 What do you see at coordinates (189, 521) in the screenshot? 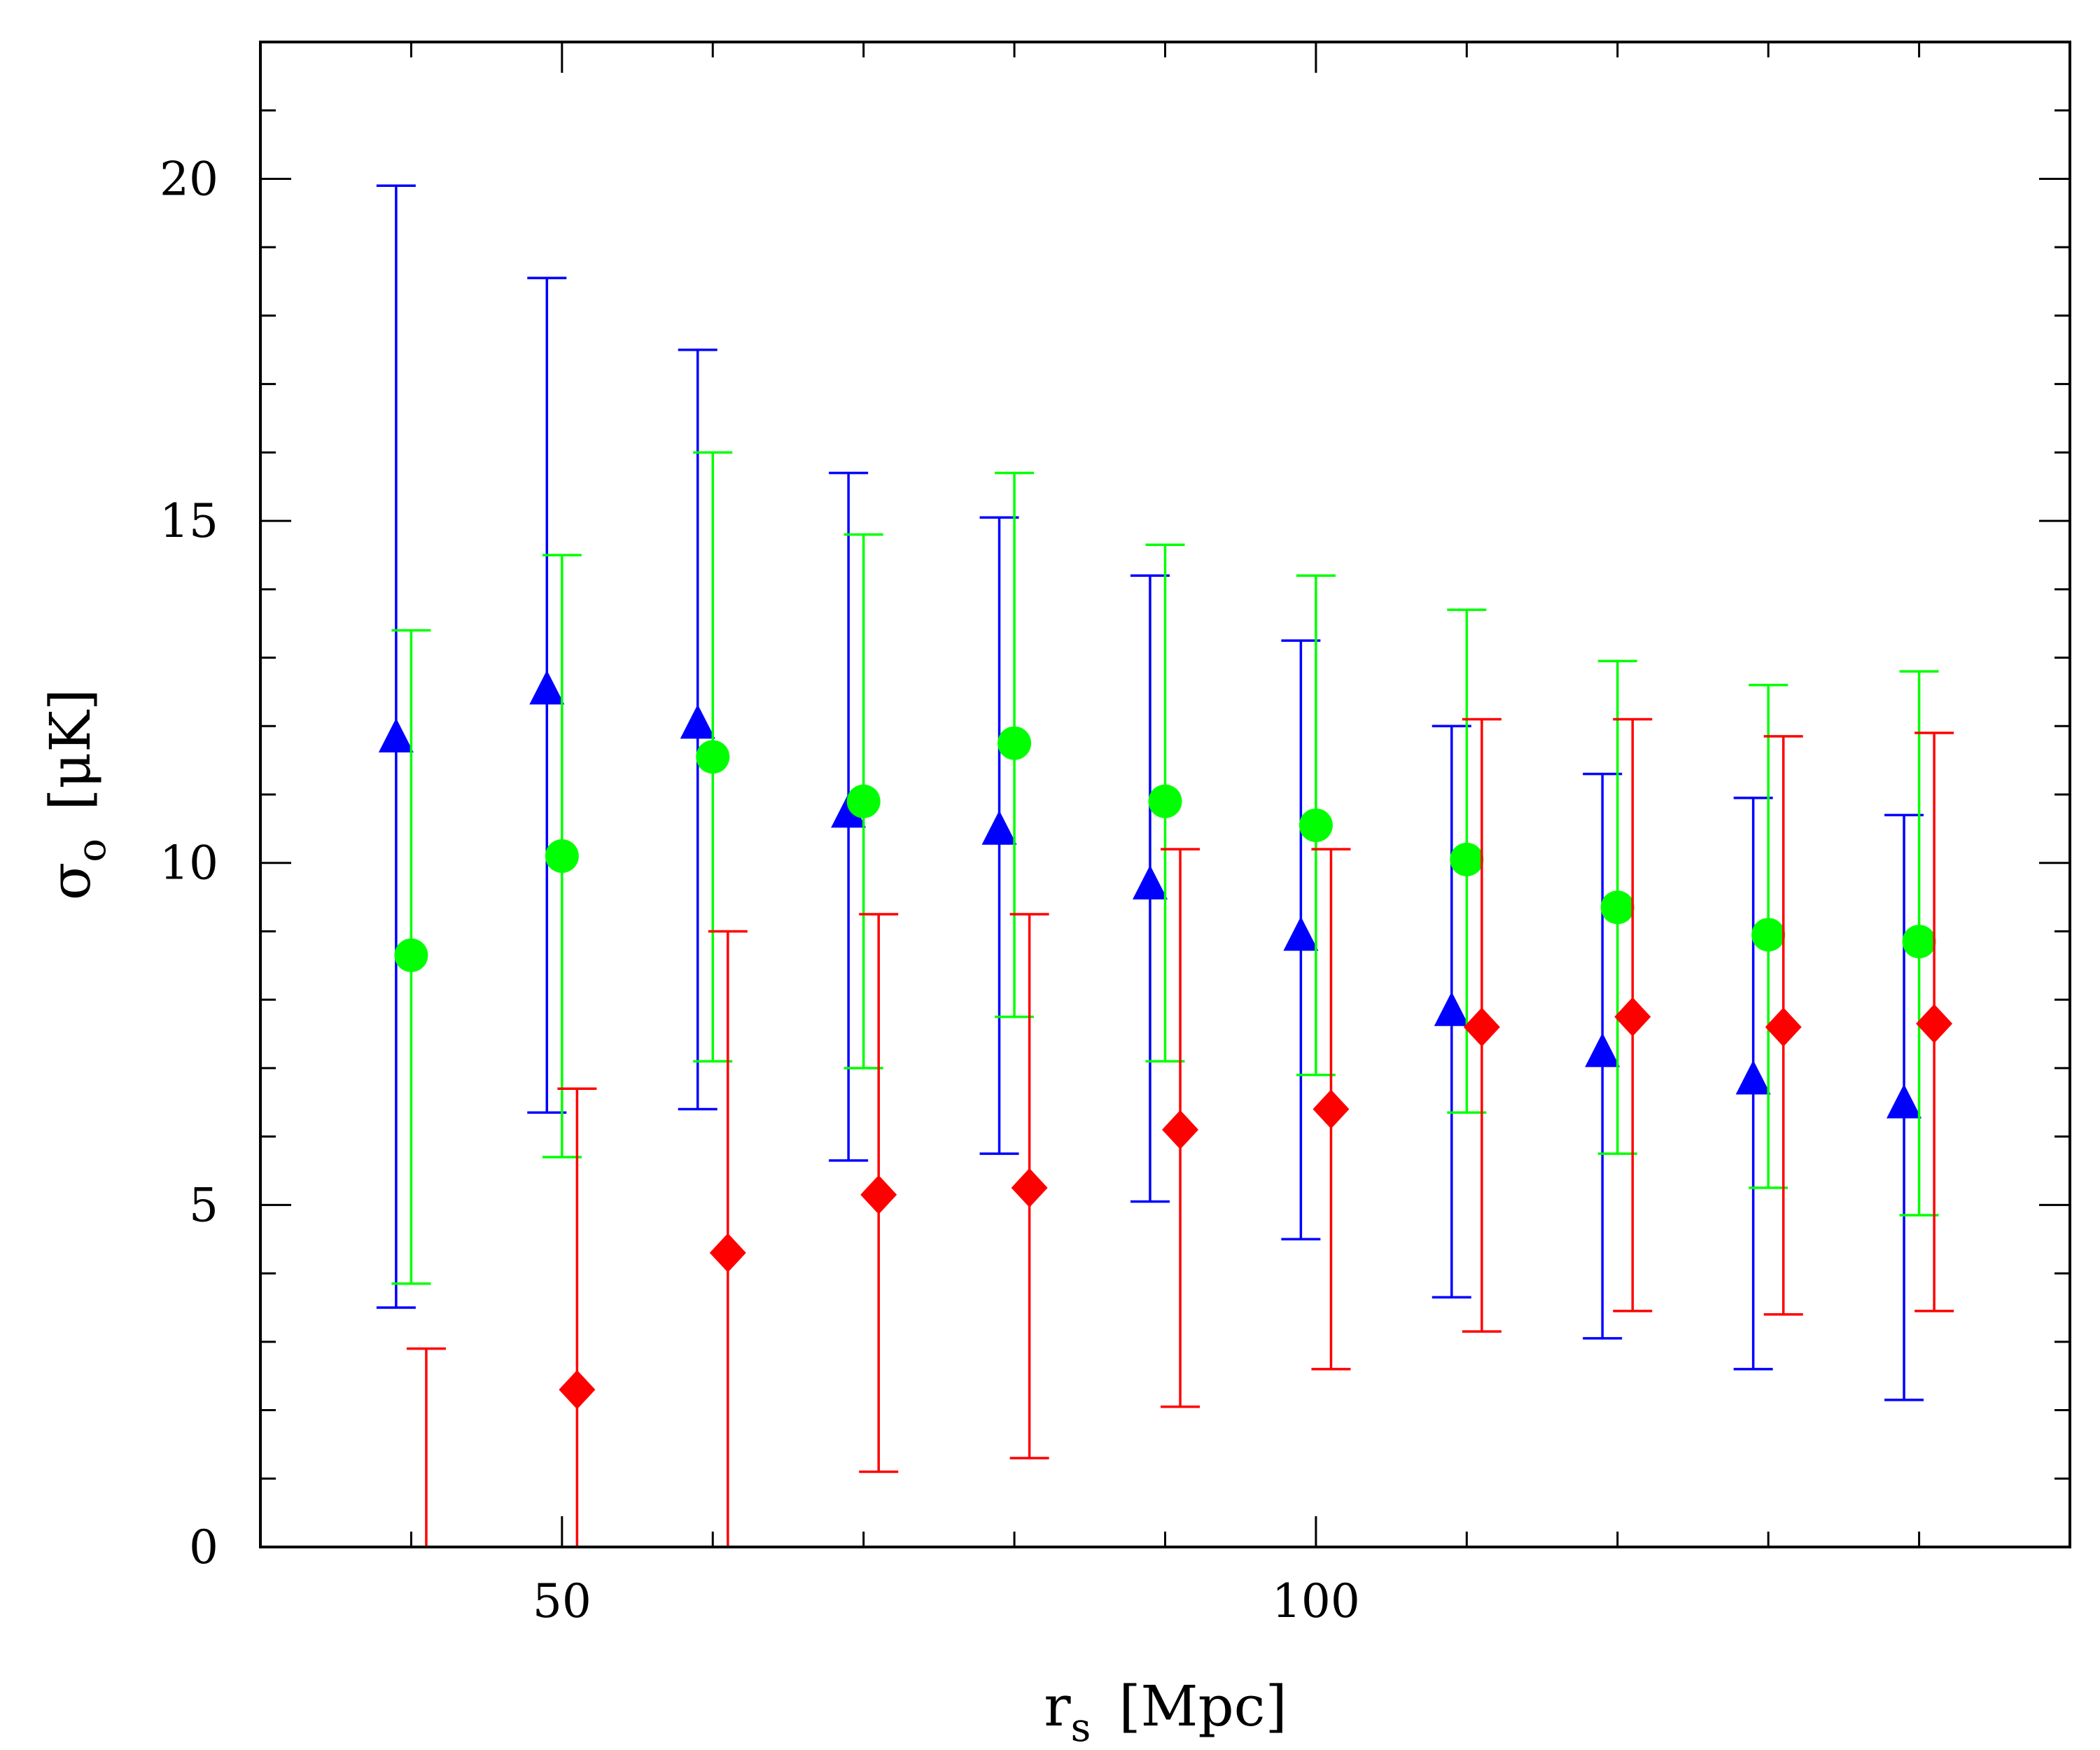
I see `y-tick-label: 15` at bounding box center [189, 521].